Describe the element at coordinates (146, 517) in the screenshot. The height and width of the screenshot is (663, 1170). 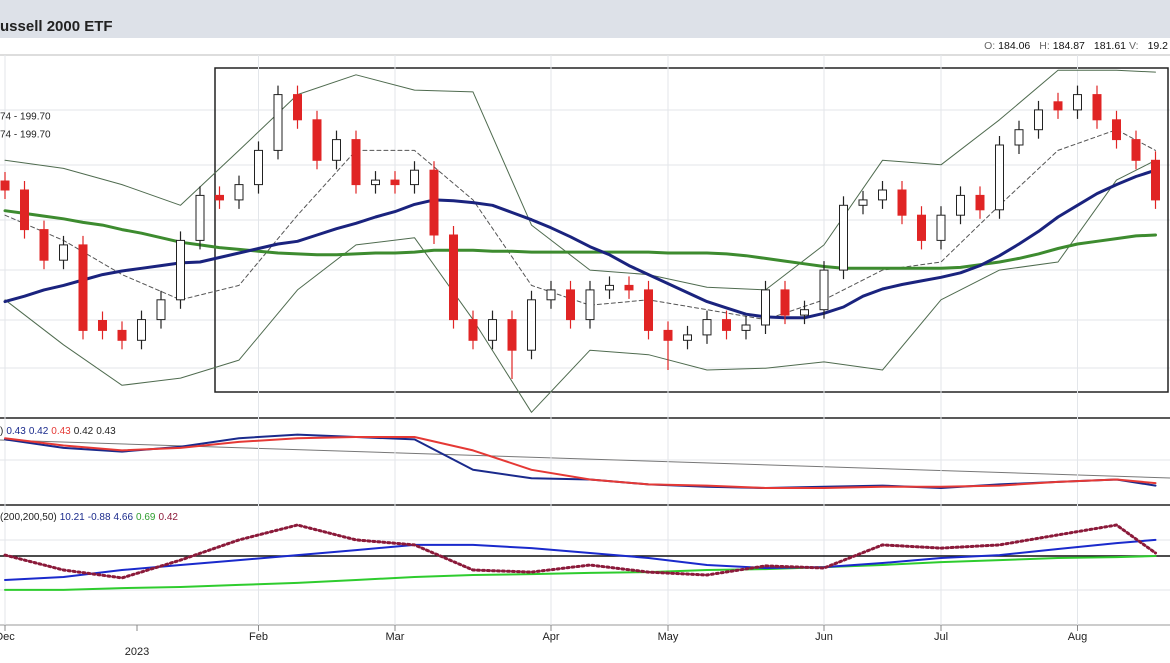
I see `legend-entry: 0.69` at that location.